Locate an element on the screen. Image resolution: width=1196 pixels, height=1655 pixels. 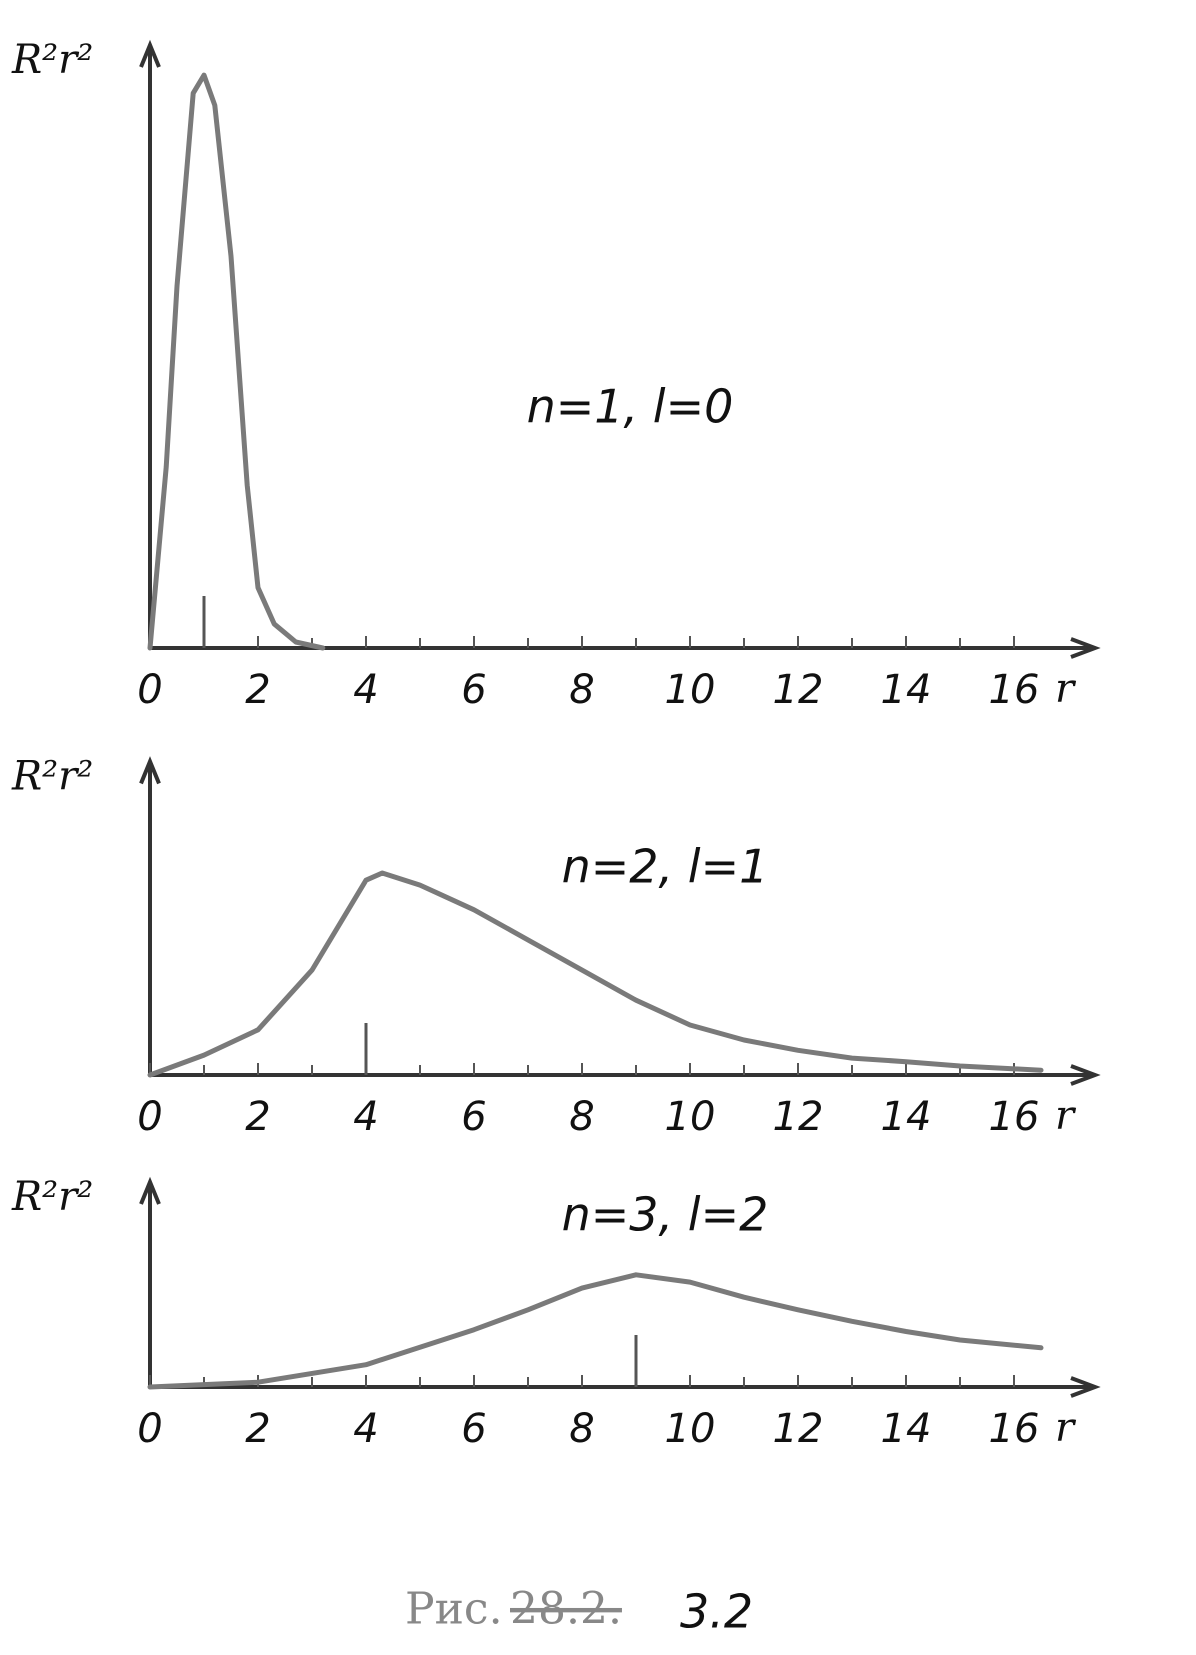
annotation: n=2, l=1 is located at coordinates (665, 867).